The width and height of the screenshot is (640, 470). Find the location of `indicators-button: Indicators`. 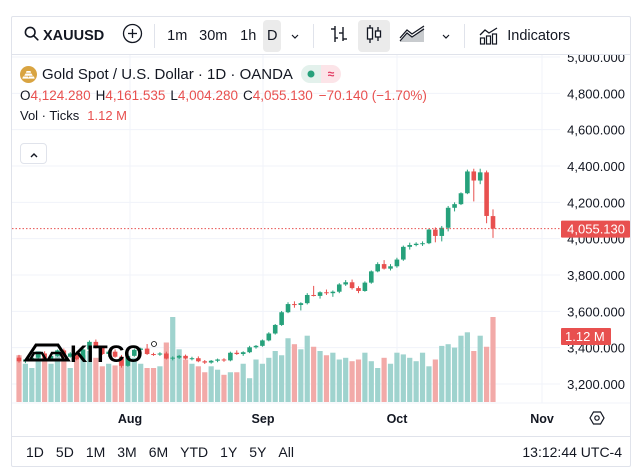

indicators-button: Indicators is located at coordinates (524, 36).